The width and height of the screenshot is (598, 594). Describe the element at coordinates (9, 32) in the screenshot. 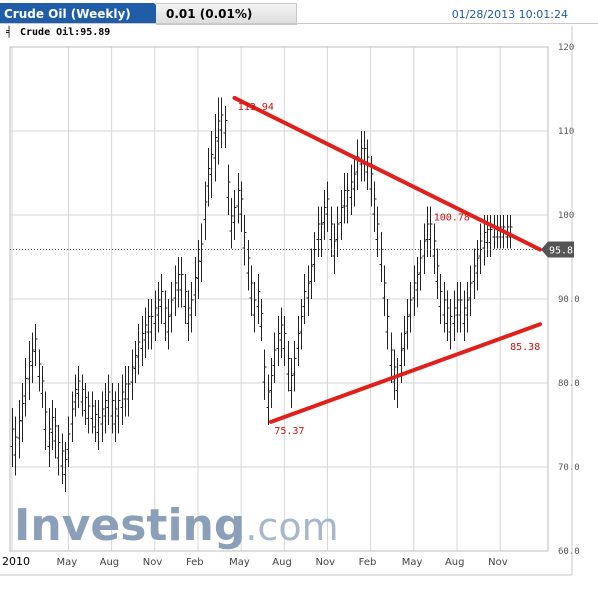

I see `ohlc-bar-icon: ╡` at that location.